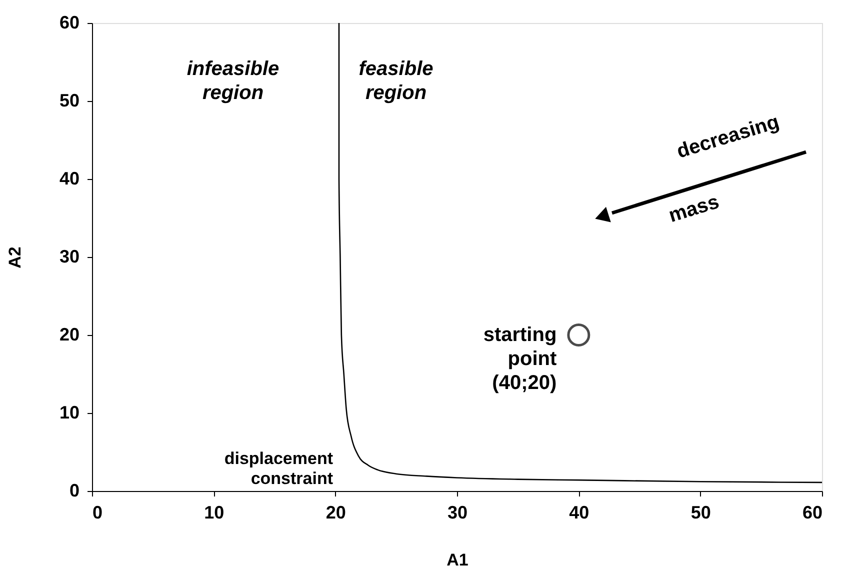  What do you see at coordinates (694, 209) in the screenshot?
I see `annotation: mass` at bounding box center [694, 209].